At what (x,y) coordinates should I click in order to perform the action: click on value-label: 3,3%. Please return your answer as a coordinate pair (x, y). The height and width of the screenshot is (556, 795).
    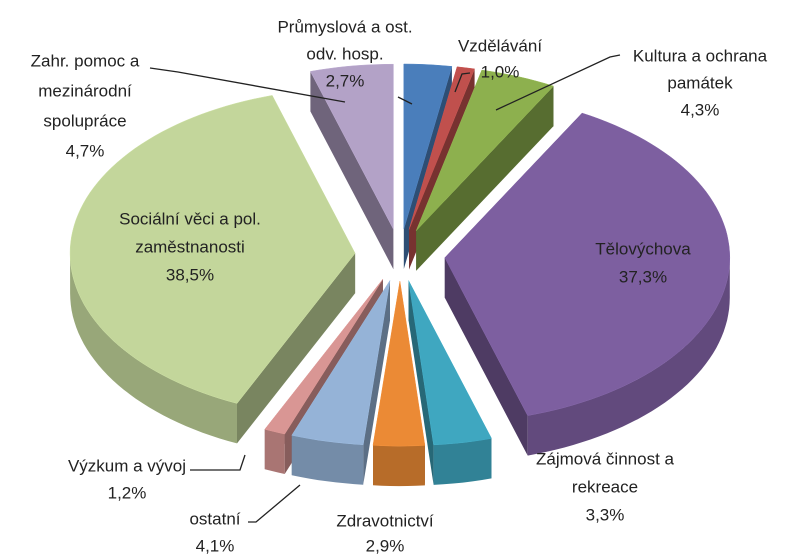
    Looking at the image, I should click on (605, 514).